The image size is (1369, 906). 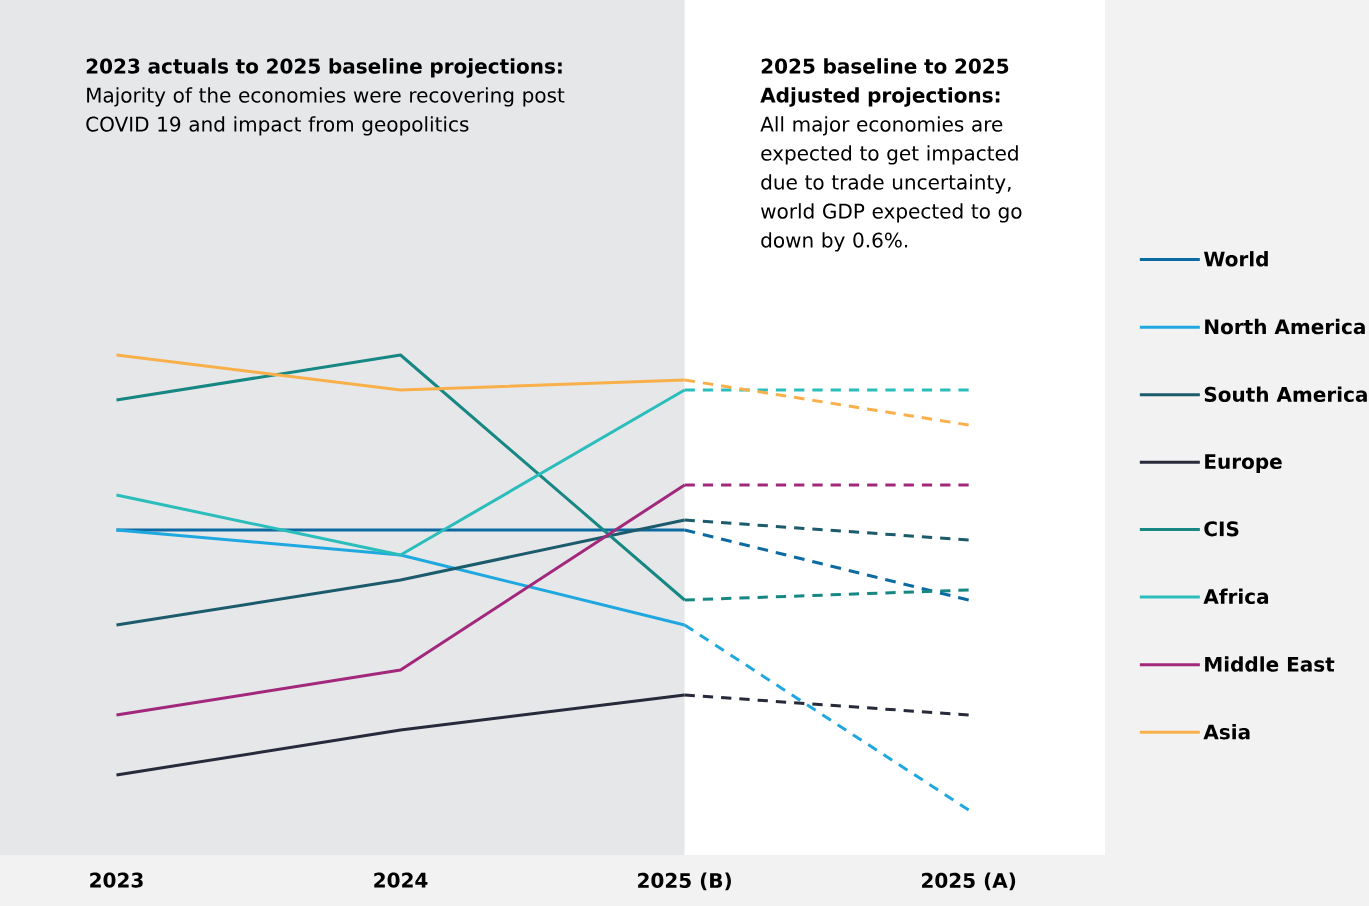 I want to click on legend-label: North America, so click(x=1285, y=326).